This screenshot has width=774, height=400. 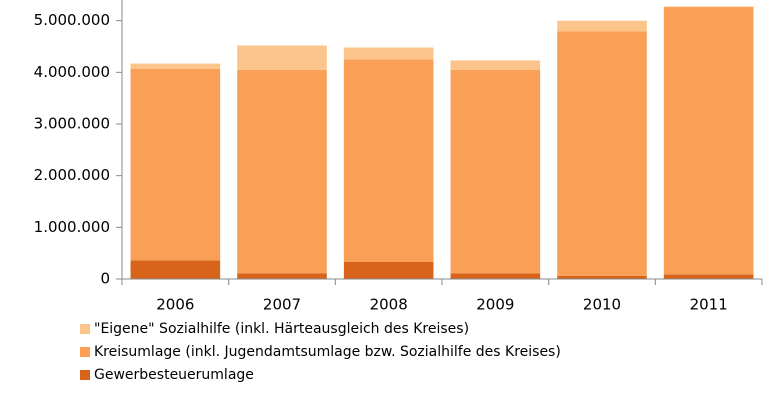 I want to click on y-tick-label: 4.000.000, so click(x=72, y=72).